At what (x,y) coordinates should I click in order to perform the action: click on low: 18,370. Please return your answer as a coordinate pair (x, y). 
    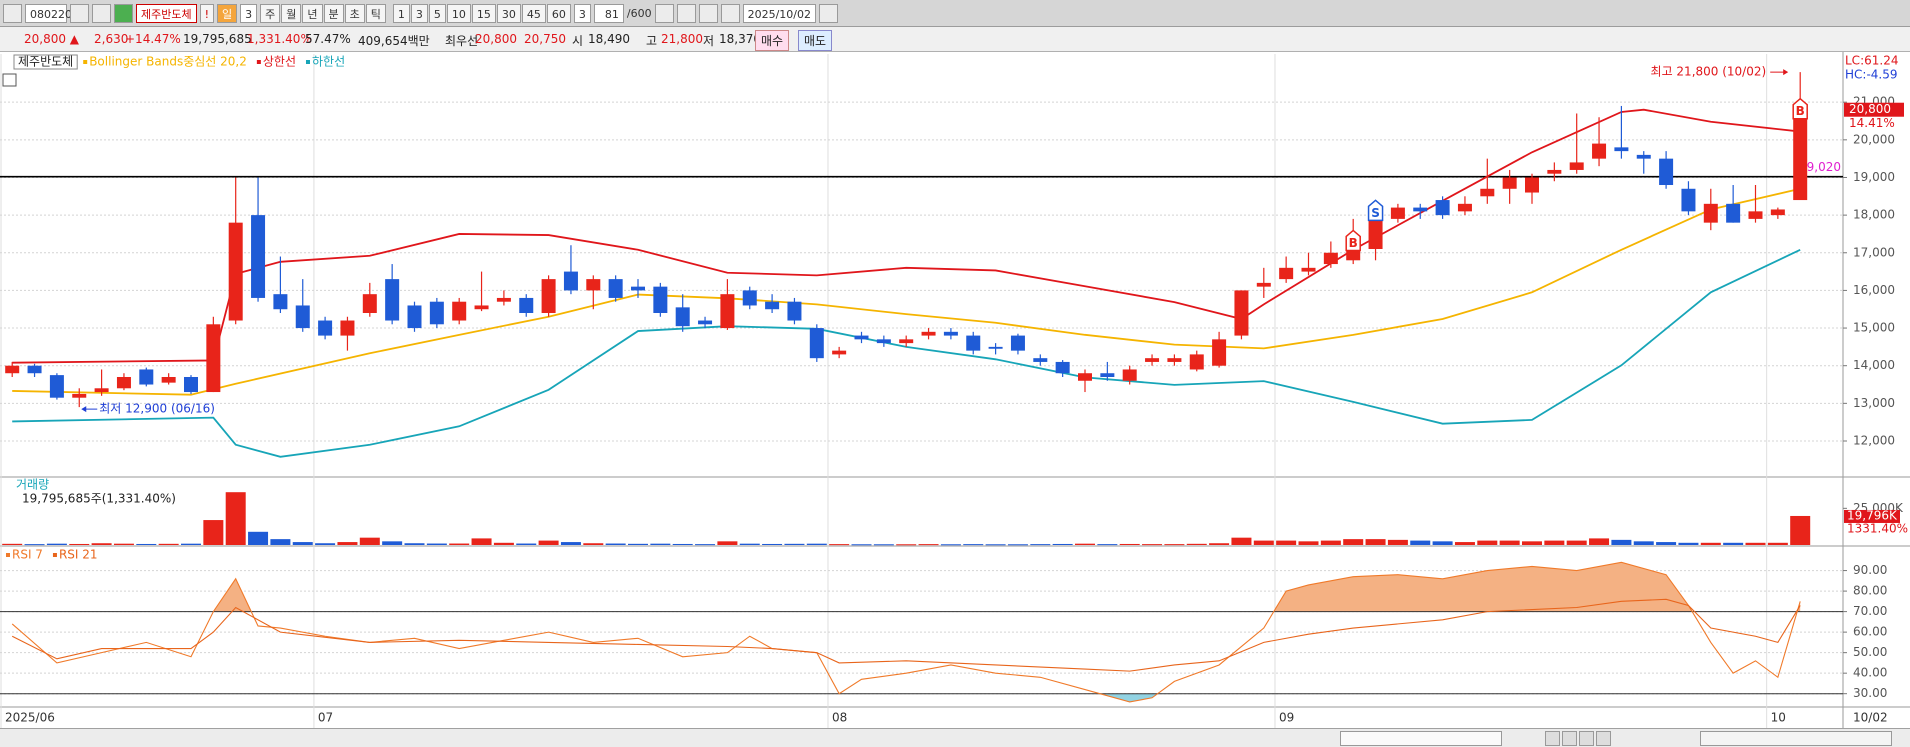
    Looking at the image, I should click on (740, 39).